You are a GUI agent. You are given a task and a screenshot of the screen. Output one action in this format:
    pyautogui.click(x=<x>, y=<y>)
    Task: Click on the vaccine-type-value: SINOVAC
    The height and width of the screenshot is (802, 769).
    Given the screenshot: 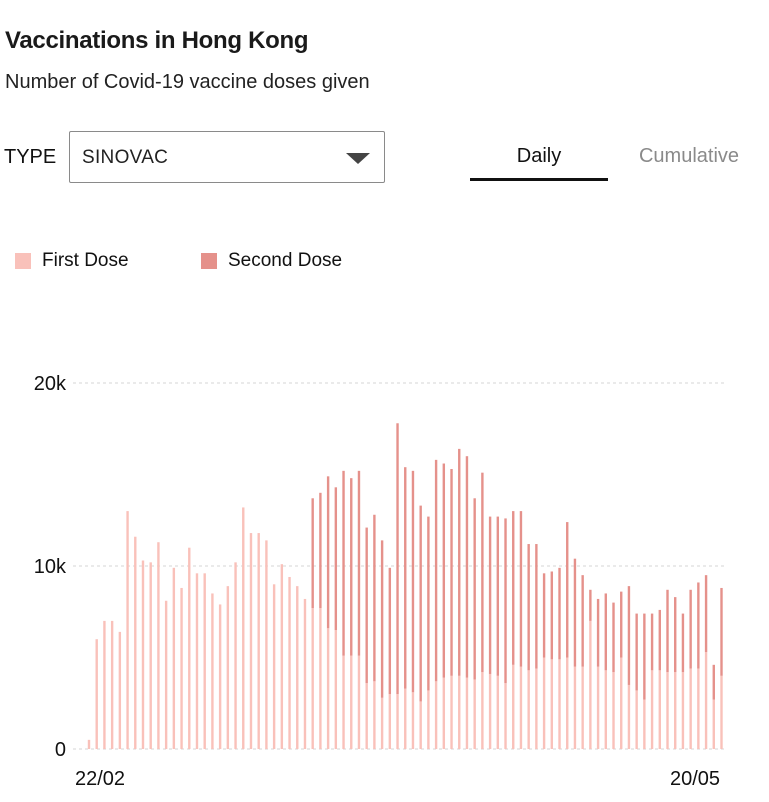 What is the action you would take?
    pyautogui.click(x=125, y=157)
    